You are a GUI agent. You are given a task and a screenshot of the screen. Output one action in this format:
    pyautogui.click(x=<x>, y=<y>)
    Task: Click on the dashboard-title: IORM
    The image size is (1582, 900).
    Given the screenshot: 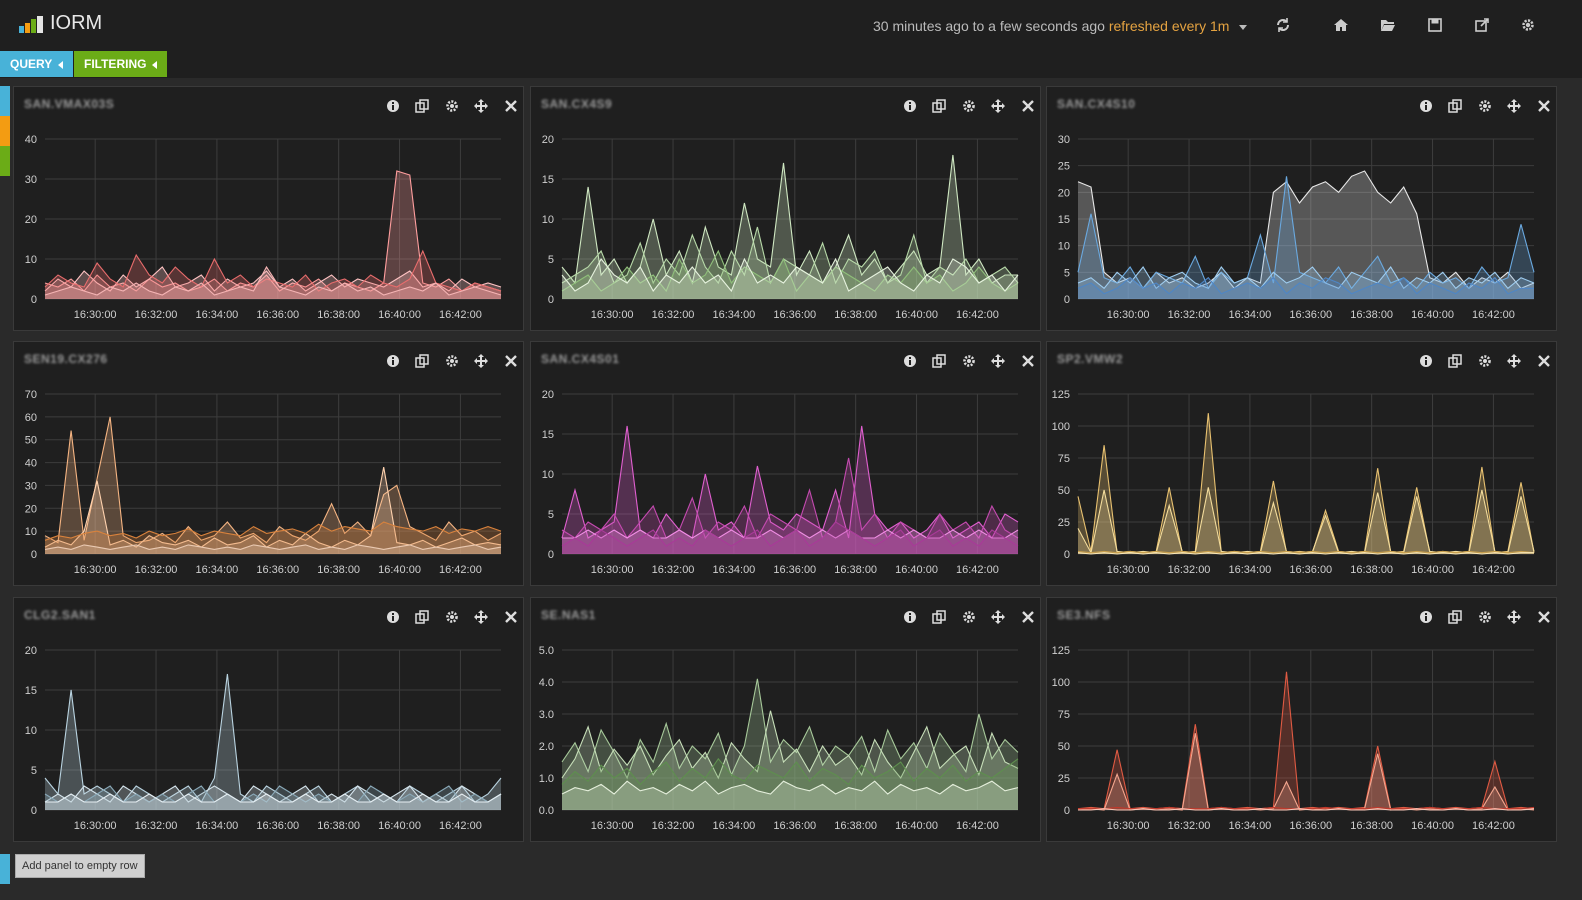 What is the action you would take?
    pyautogui.click(x=76, y=23)
    